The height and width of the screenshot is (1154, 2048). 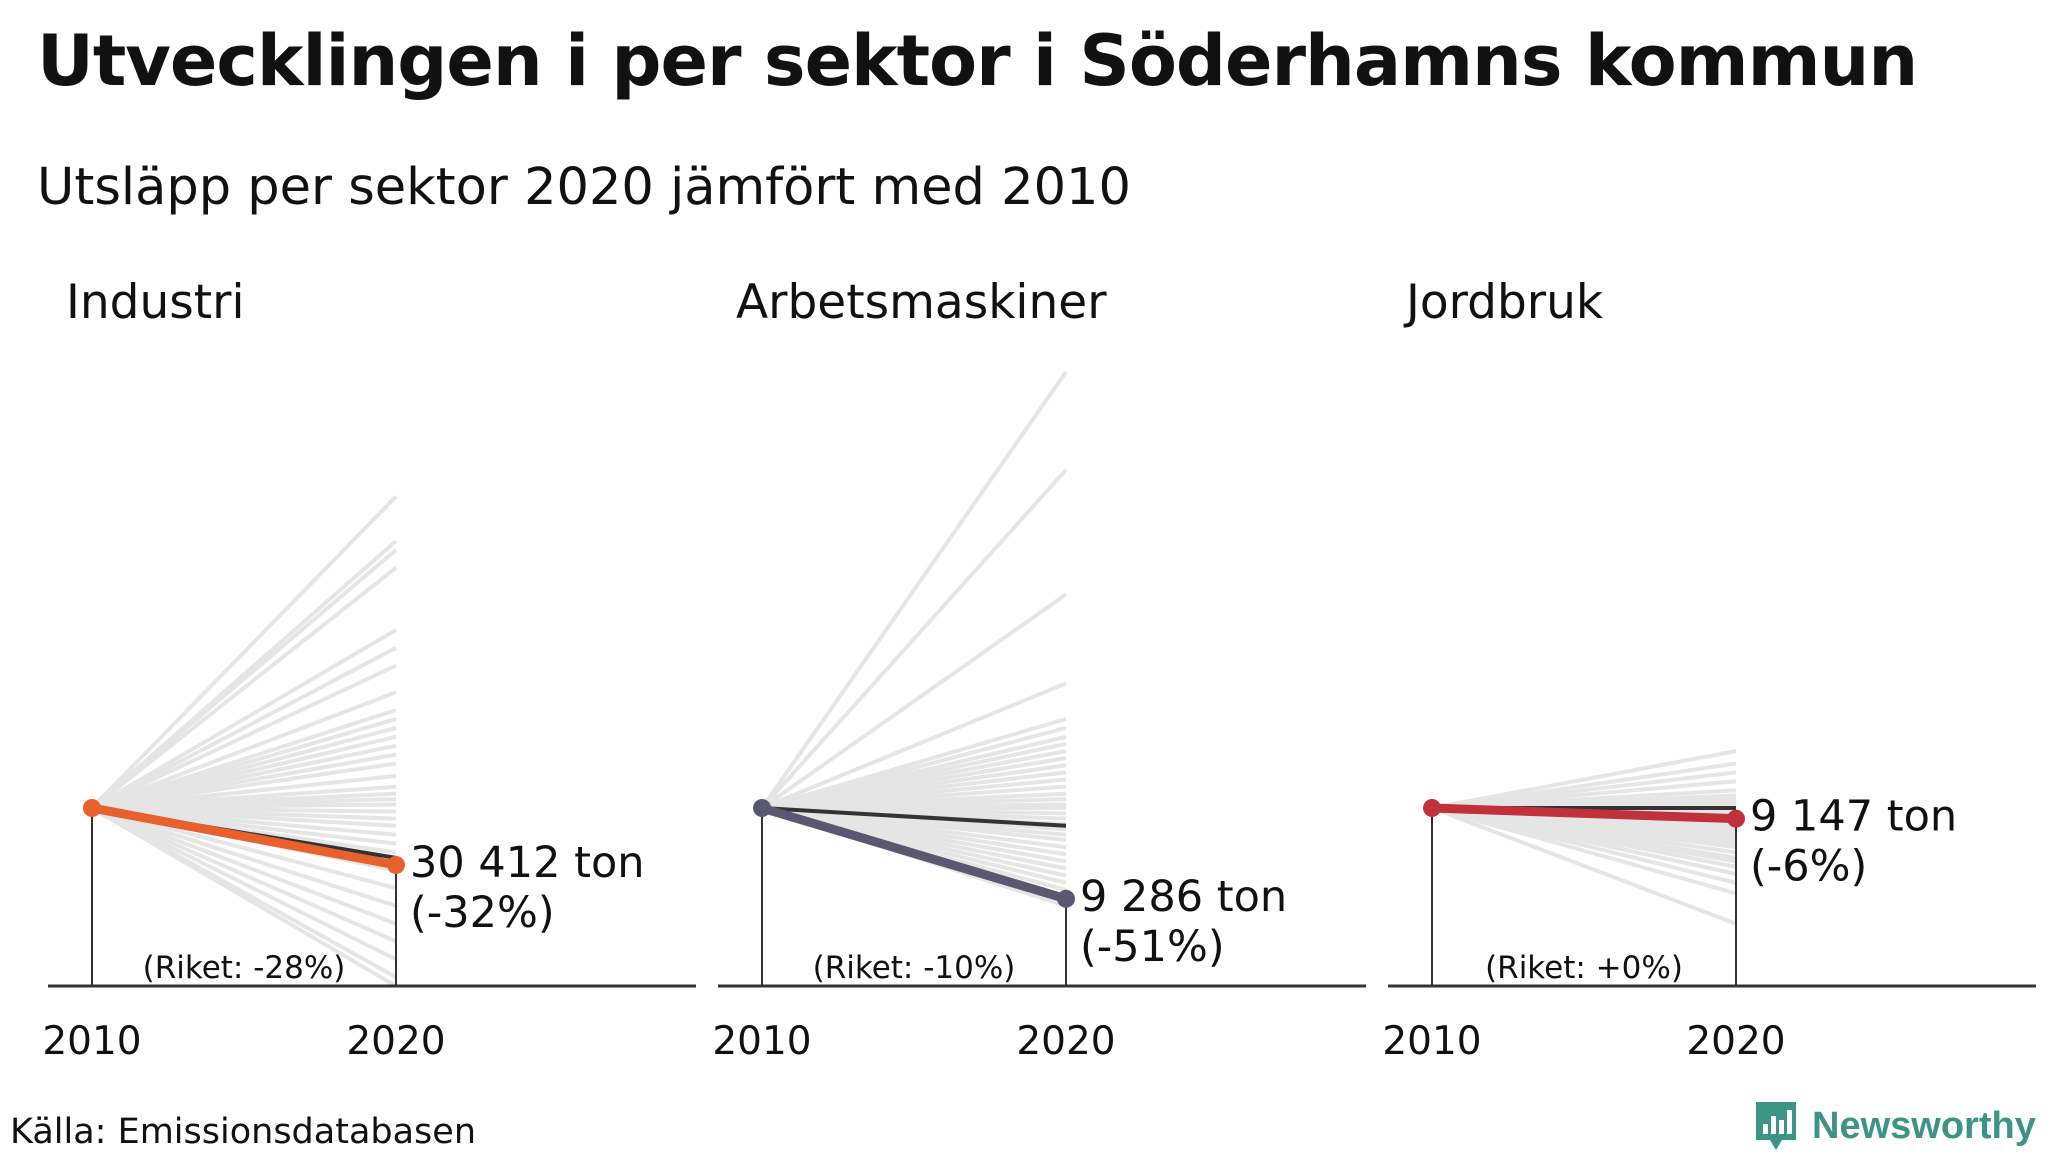 I want to click on chart-subtitle: Utsläpp per sektor 2020 jämfört med 2010, so click(x=584, y=187).